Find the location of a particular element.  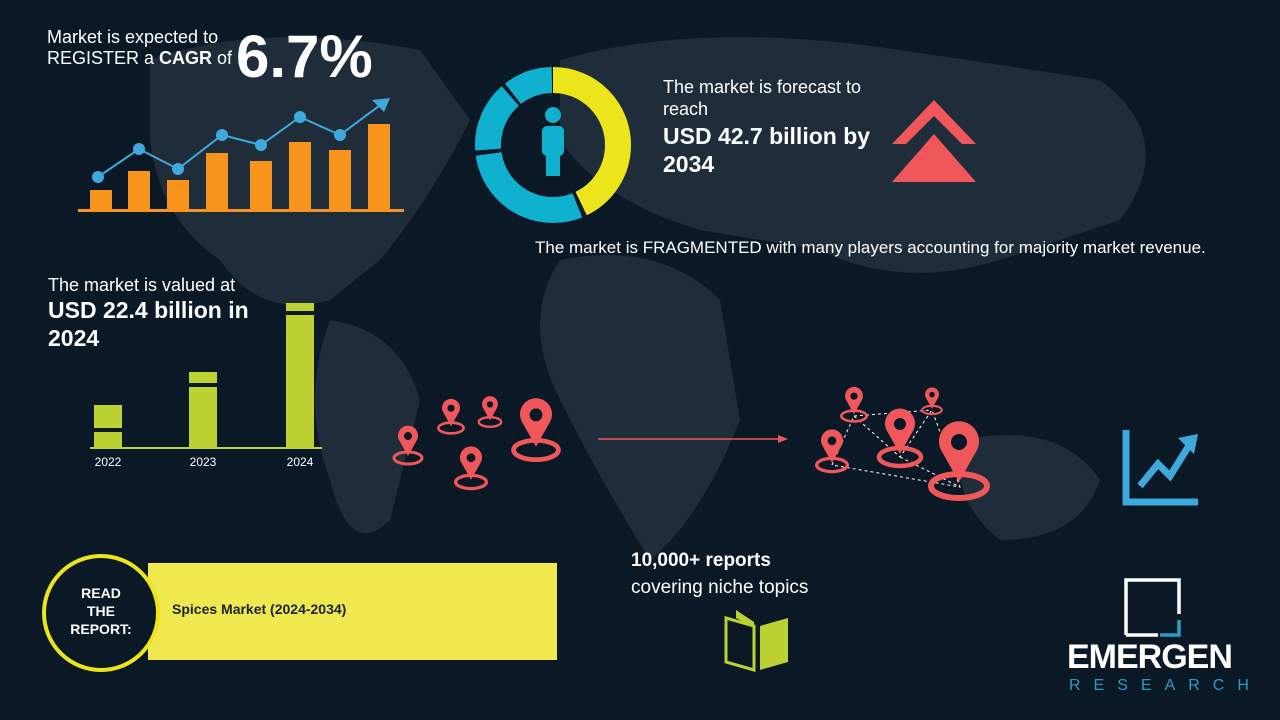

forecast-line2: reach is located at coordinates (686, 109).